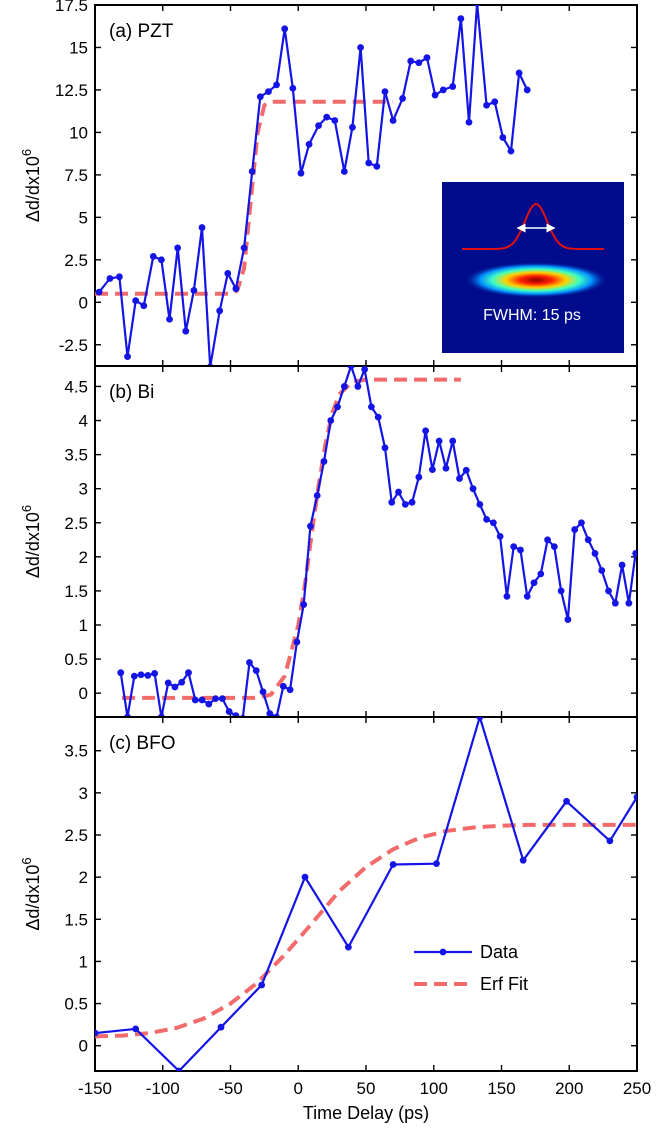 Image resolution: width=656 pixels, height=1131 pixels. Describe the element at coordinates (141, 31) in the screenshot. I see `panel-label: (a) PZT` at that location.